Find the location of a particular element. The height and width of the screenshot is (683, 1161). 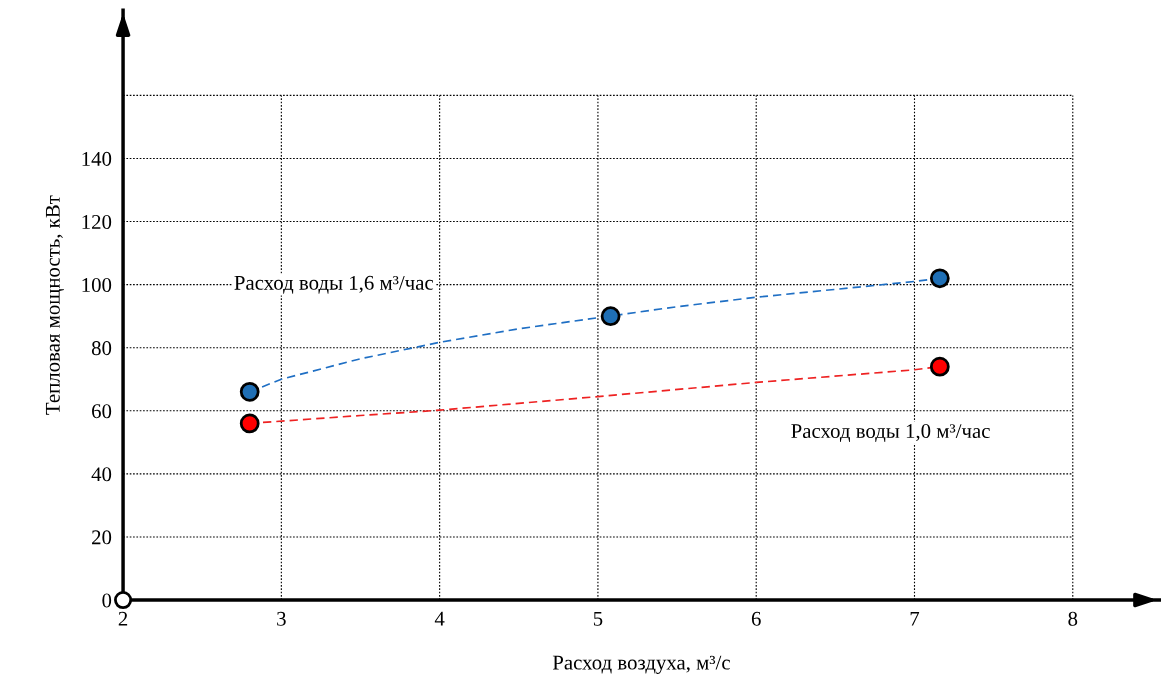

x-tick-label: 8 is located at coordinates (1073, 618).